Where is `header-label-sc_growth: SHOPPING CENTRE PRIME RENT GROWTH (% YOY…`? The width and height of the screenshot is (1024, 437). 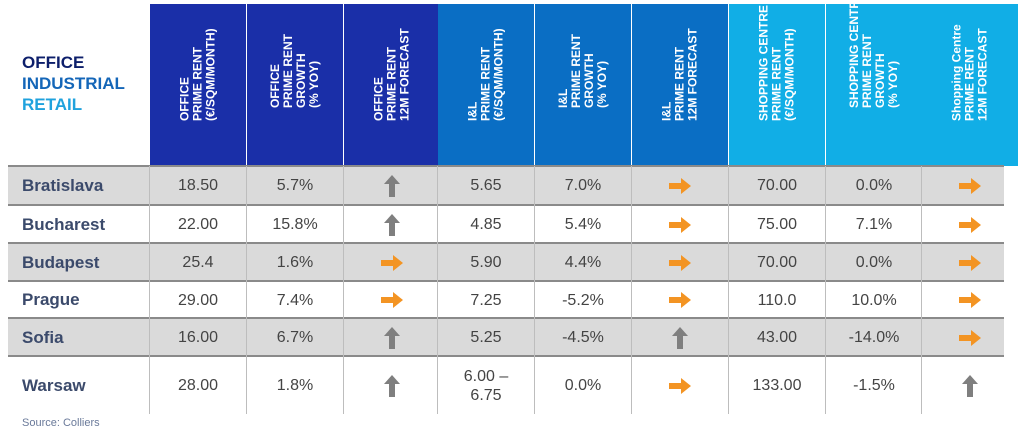 header-label-sc_growth: SHOPPING CENTRE PRIME RENT GROWTH (% YOY… is located at coordinates (873, 54).